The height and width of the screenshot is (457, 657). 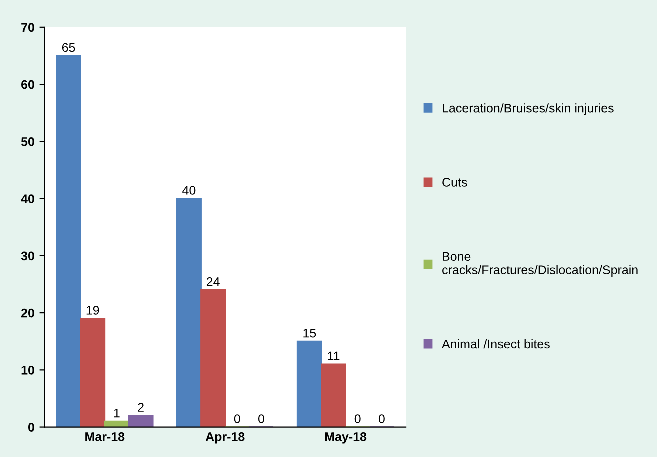 What do you see at coordinates (310, 333) in the screenshot?
I see `data-label: 15` at bounding box center [310, 333].